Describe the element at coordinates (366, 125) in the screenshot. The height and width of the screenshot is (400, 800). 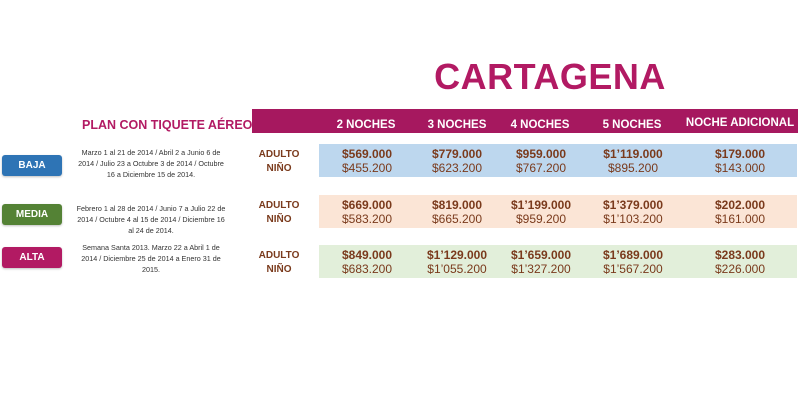
I see `col-header-2-noches: 2 NOCHES` at that location.